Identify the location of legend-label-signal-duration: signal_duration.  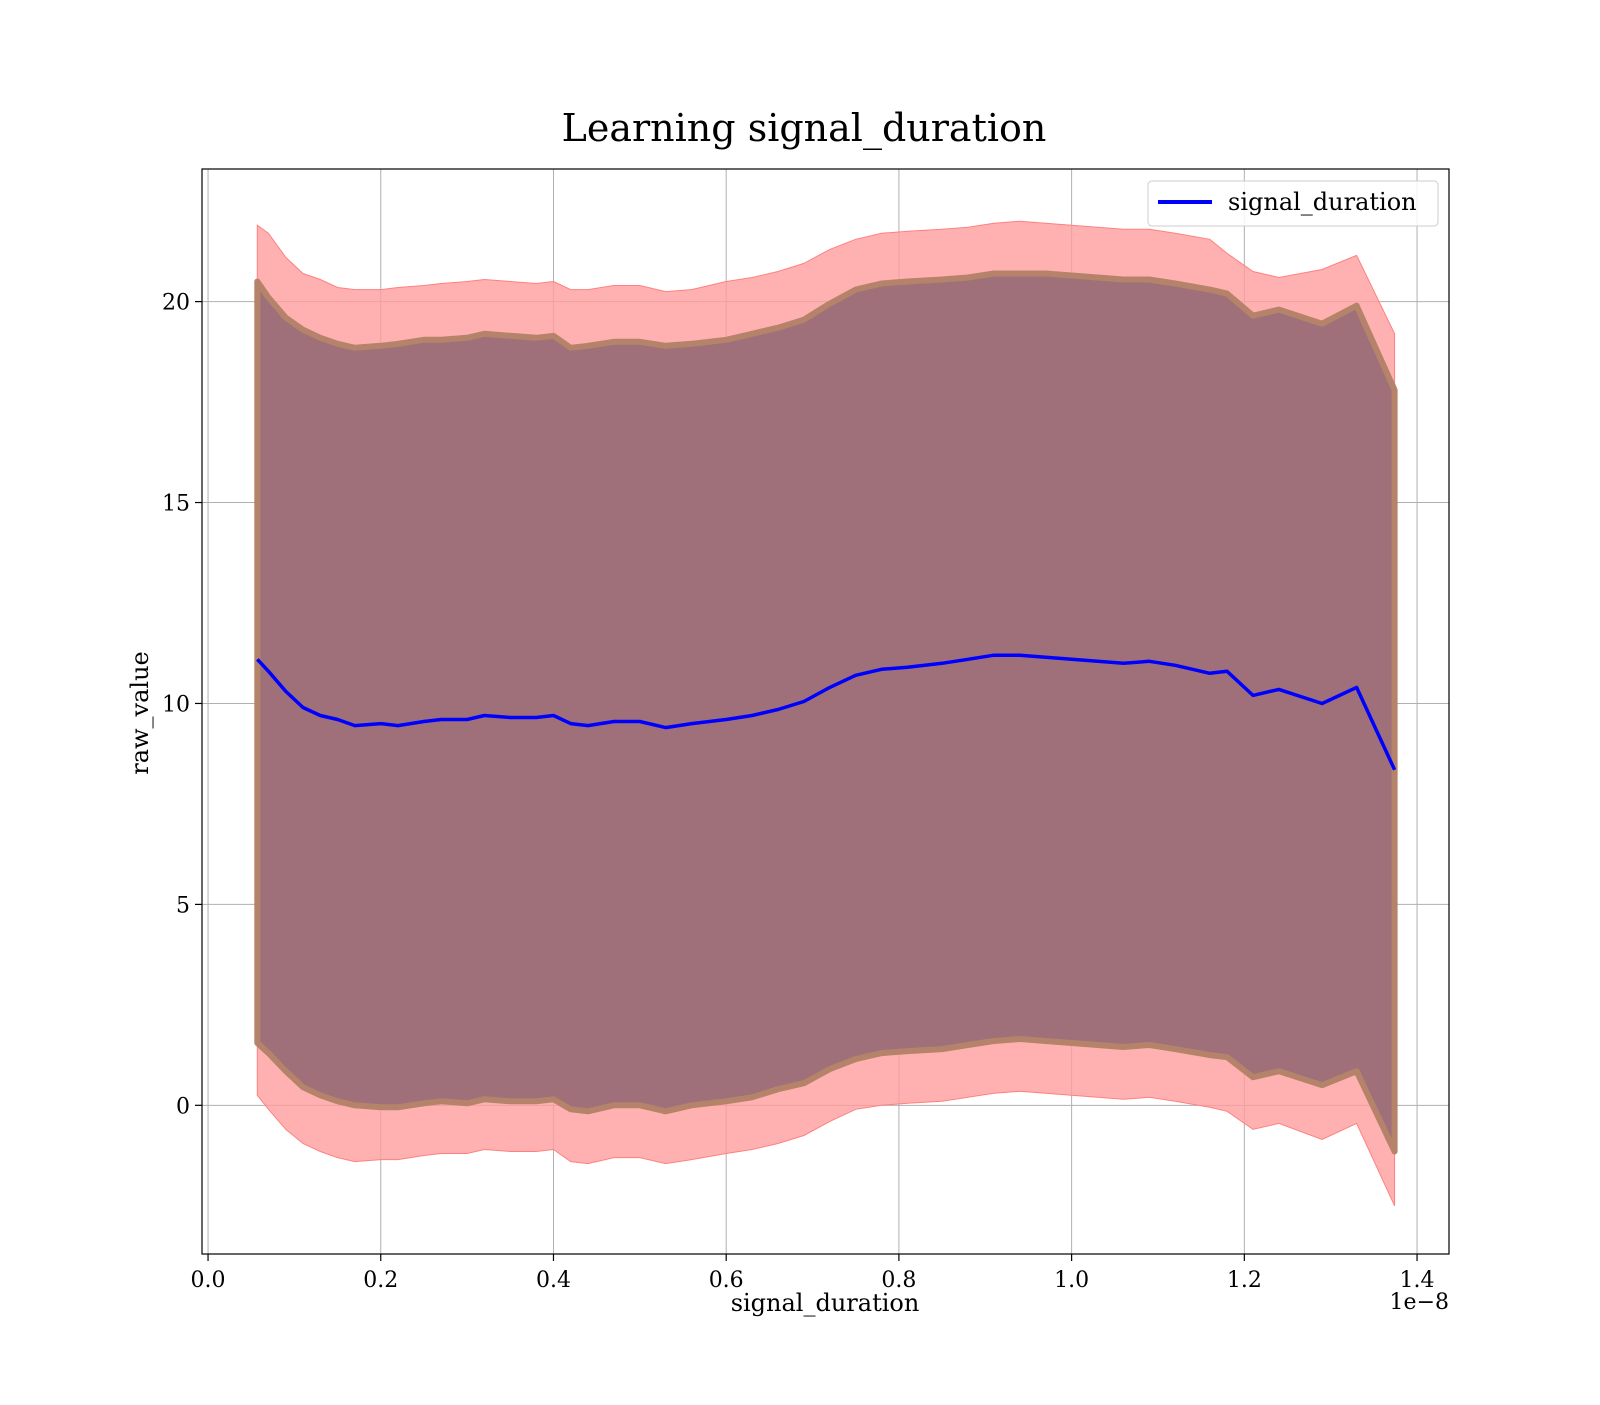
(1322, 202).